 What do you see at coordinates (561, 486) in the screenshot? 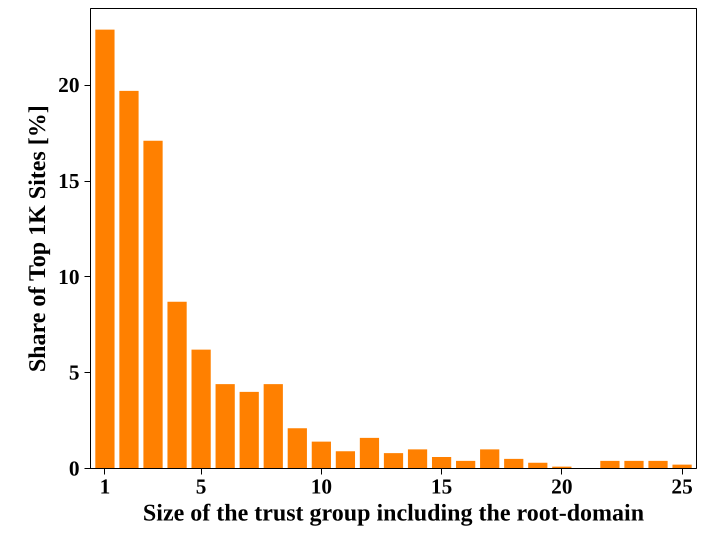
I see `x-tick-label: 20` at bounding box center [561, 486].